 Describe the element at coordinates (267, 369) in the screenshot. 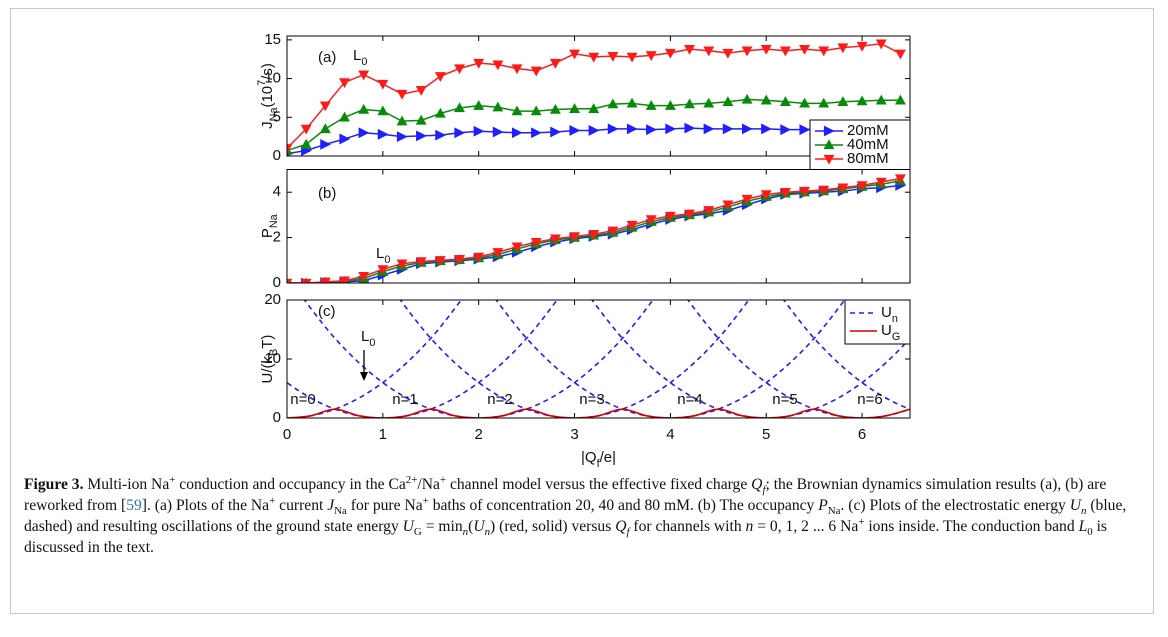

I see `text-part: U/(k` at that location.